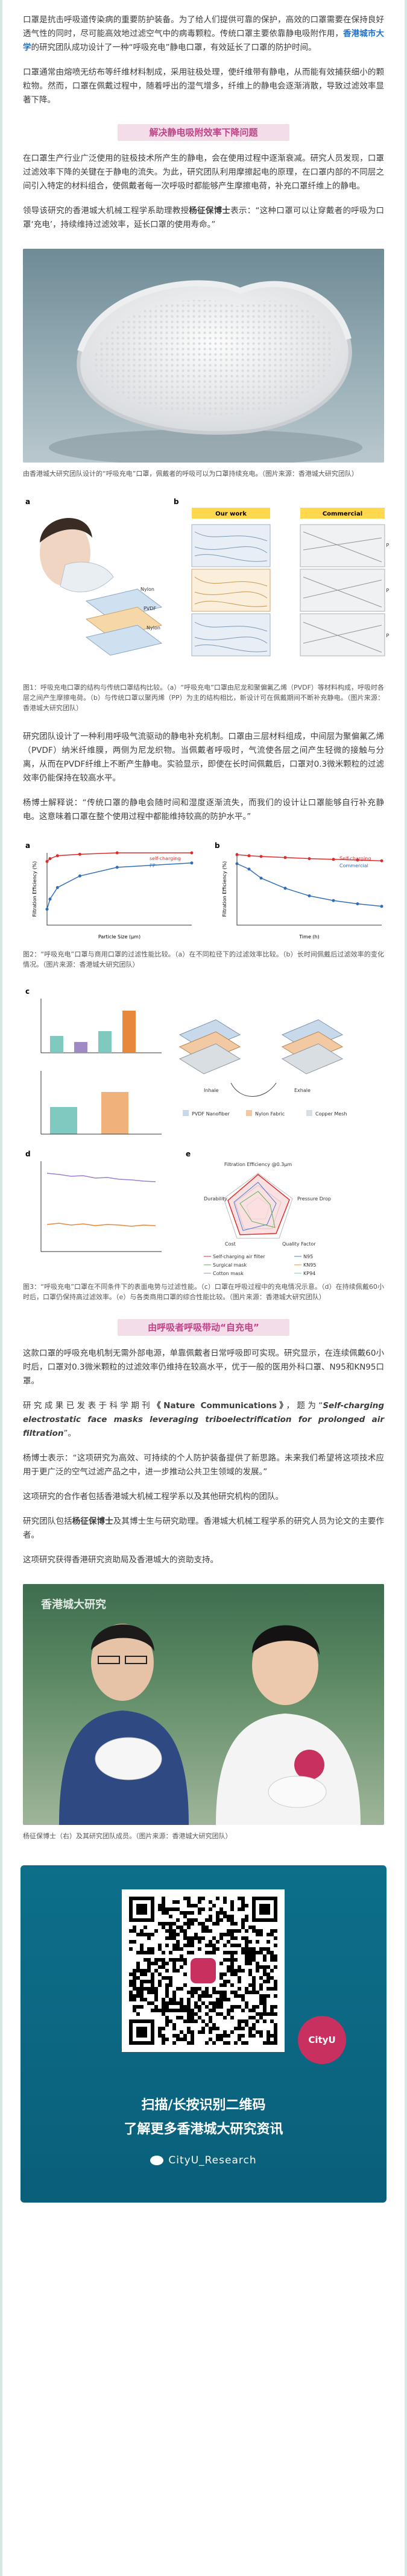 The image size is (407, 2576). What do you see at coordinates (219, 1406) in the screenshot?
I see `journal-name: 《Nature Communications》` at bounding box center [219, 1406].